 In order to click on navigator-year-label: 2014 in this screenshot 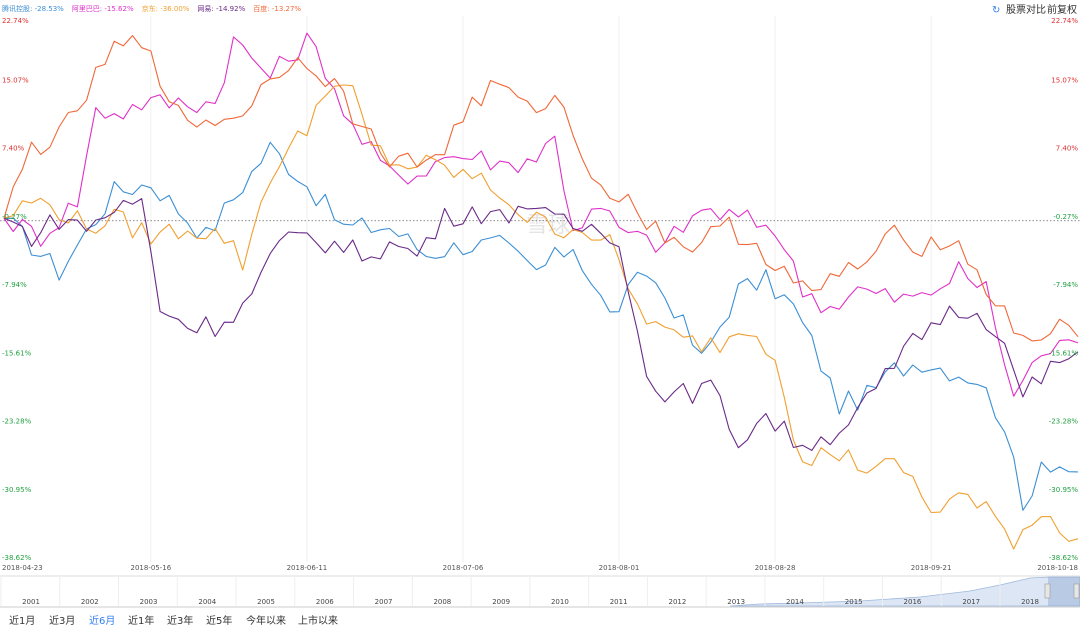, I will do `click(795, 602)`.